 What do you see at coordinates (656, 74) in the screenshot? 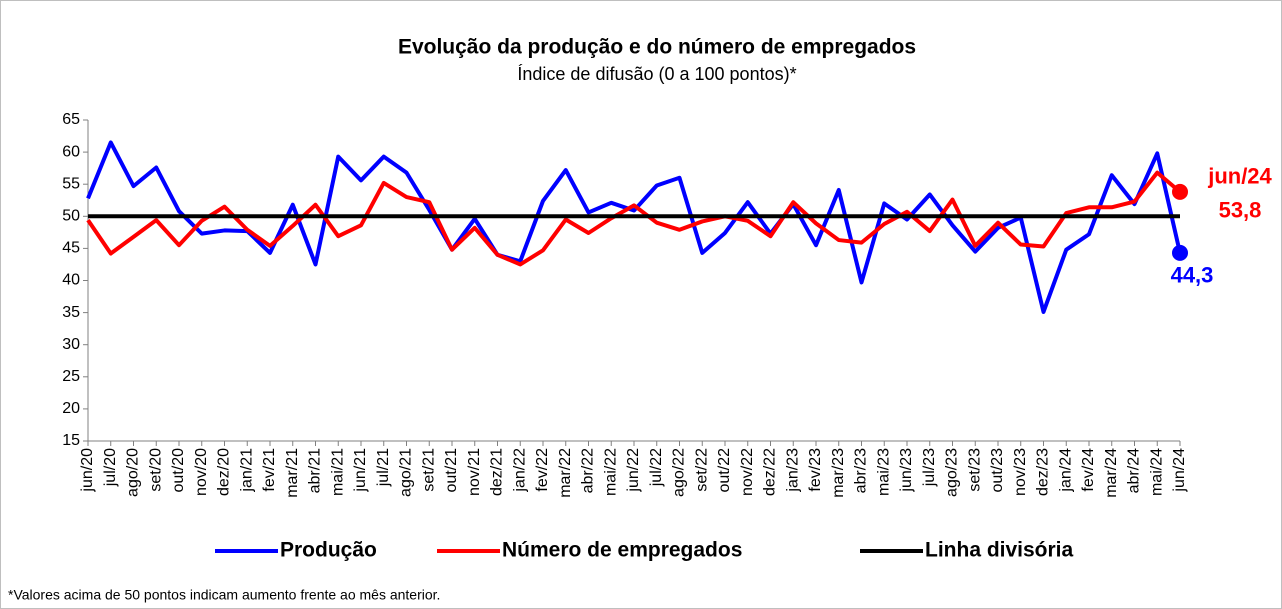
I see `chart-subtitle: Índice de difusão (0 a 100 pontos)*` at bounding box center [656, 74].